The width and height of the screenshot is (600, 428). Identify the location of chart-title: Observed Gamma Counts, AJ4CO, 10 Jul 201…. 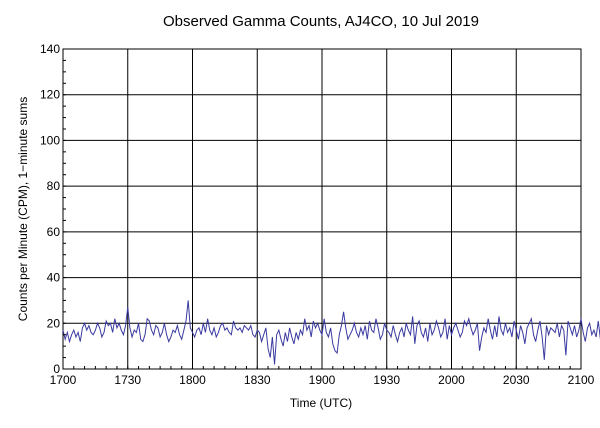
(321, 21).